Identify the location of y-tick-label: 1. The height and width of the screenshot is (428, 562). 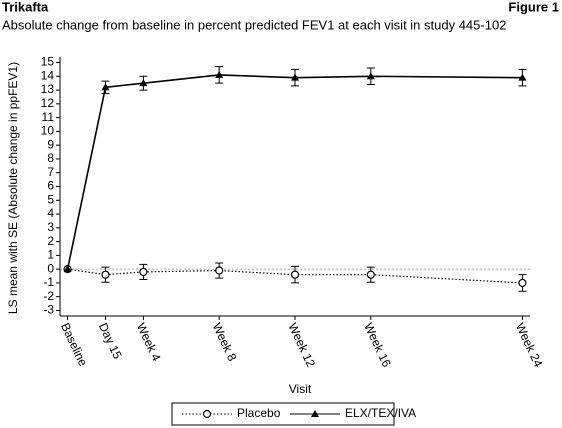
(50, 255).